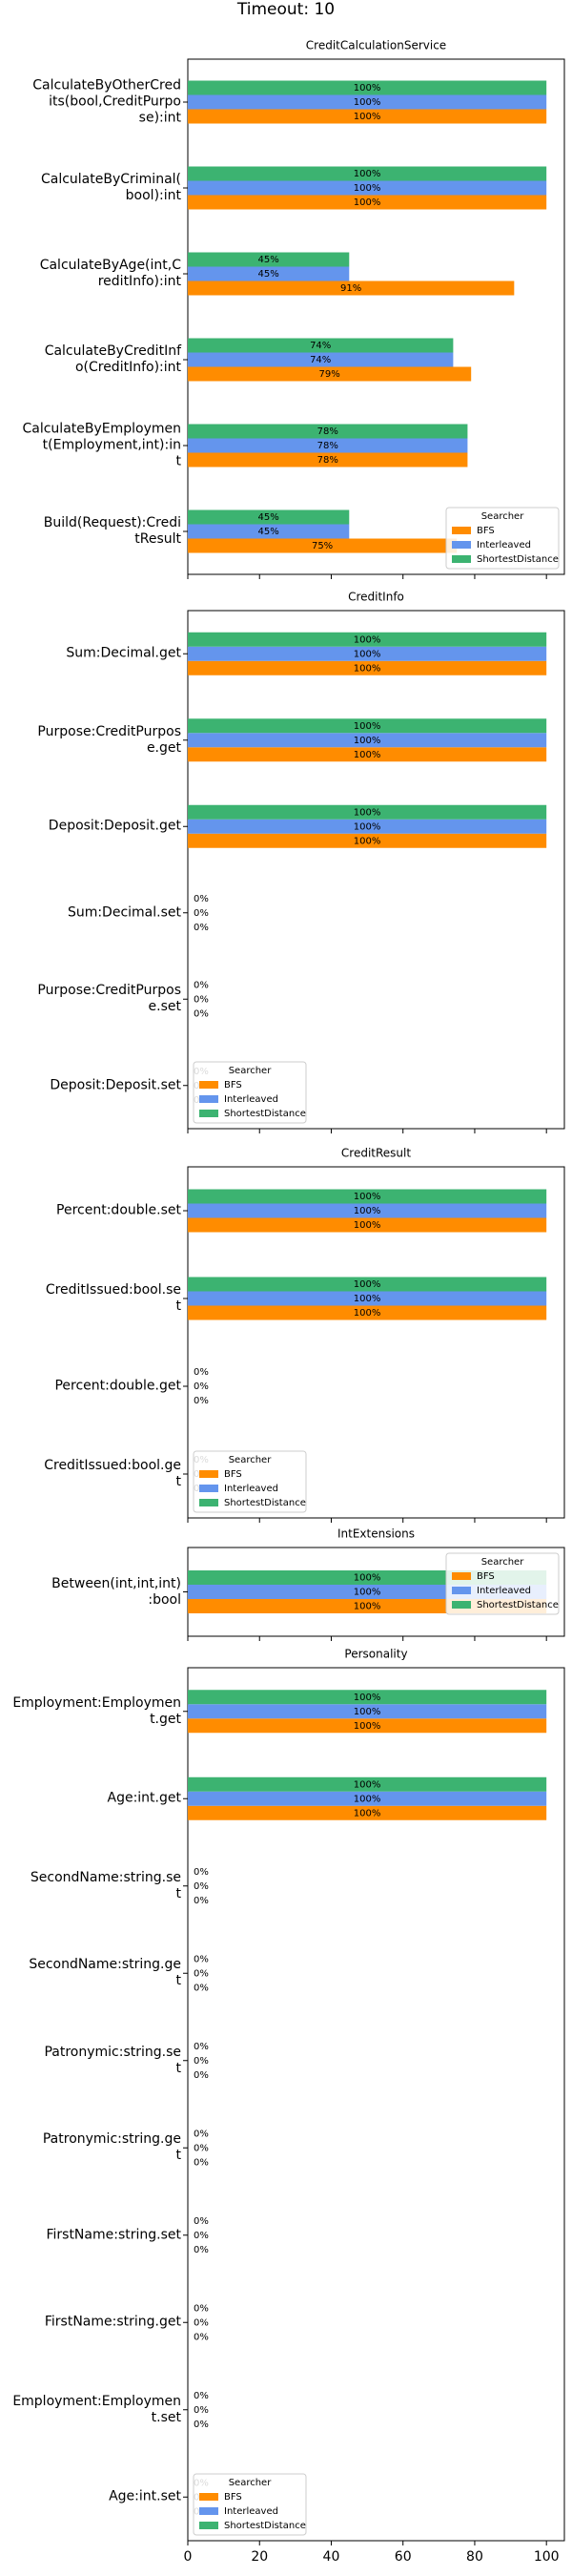 The image size is (572, 2576). I want to click on y-tick-label: Sum:Decimal.get, so click(123, 653).